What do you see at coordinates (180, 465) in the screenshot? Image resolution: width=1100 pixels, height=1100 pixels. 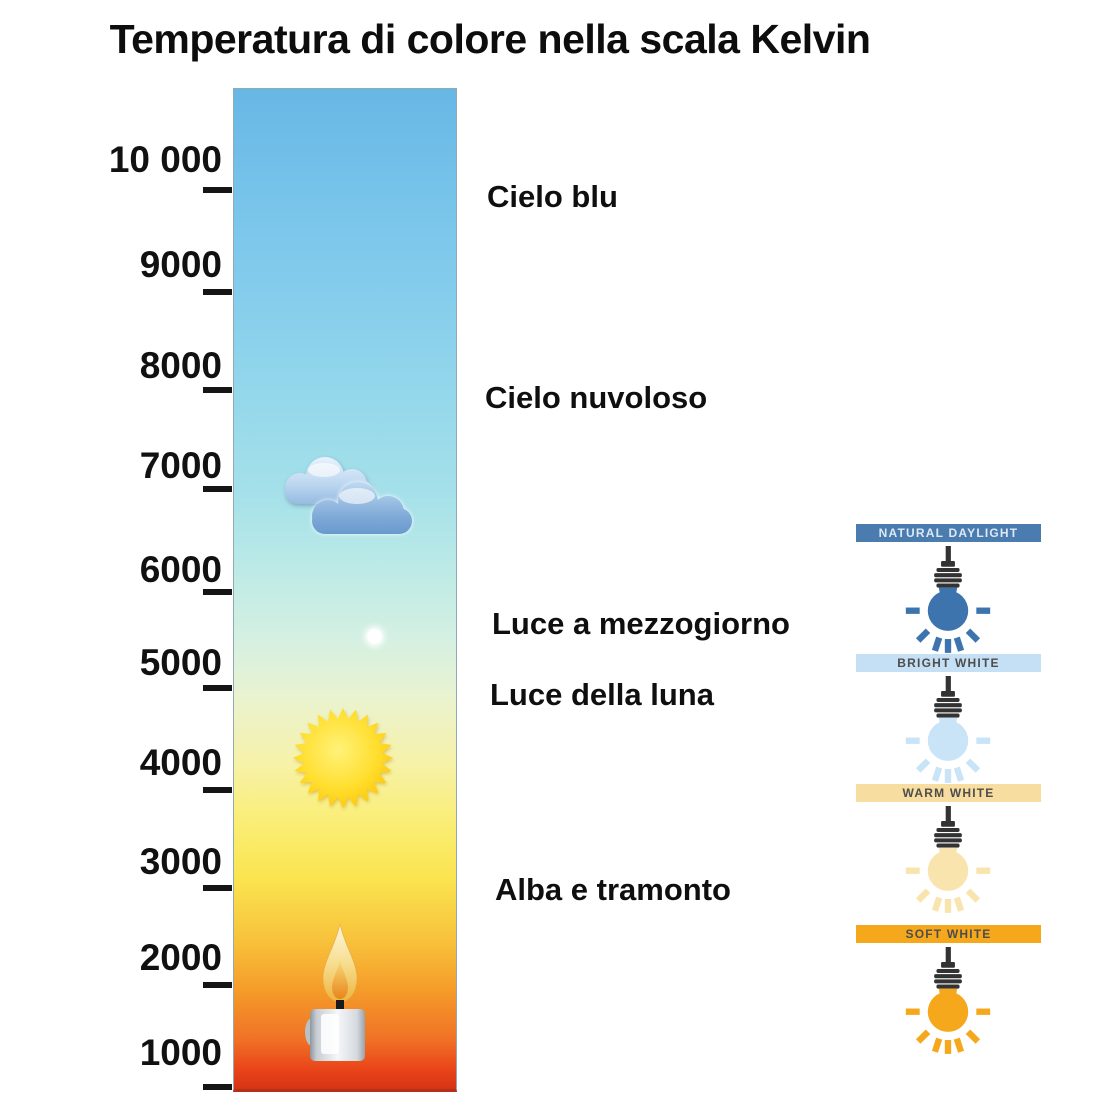 I see `scale-label-7000: 7000` at bounding box center [180, 465].